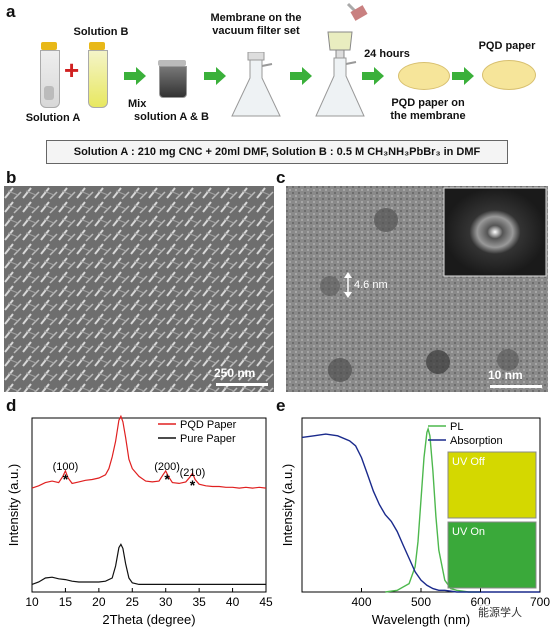  Describe the element at coordinates (428, 103) in the screenshot. I see `label-pqd-membrane-1: PQD paper on` at that location.